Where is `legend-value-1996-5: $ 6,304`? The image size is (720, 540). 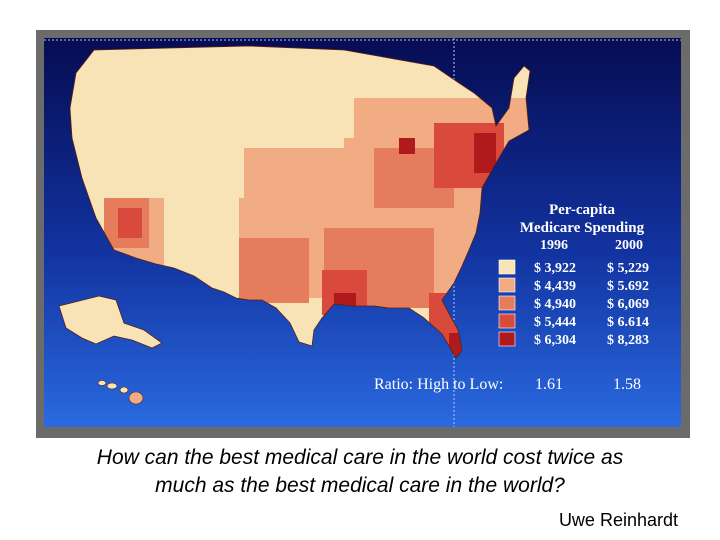
legend-value-1996-5: $ 6,304 is located at coordinates (555, 340).